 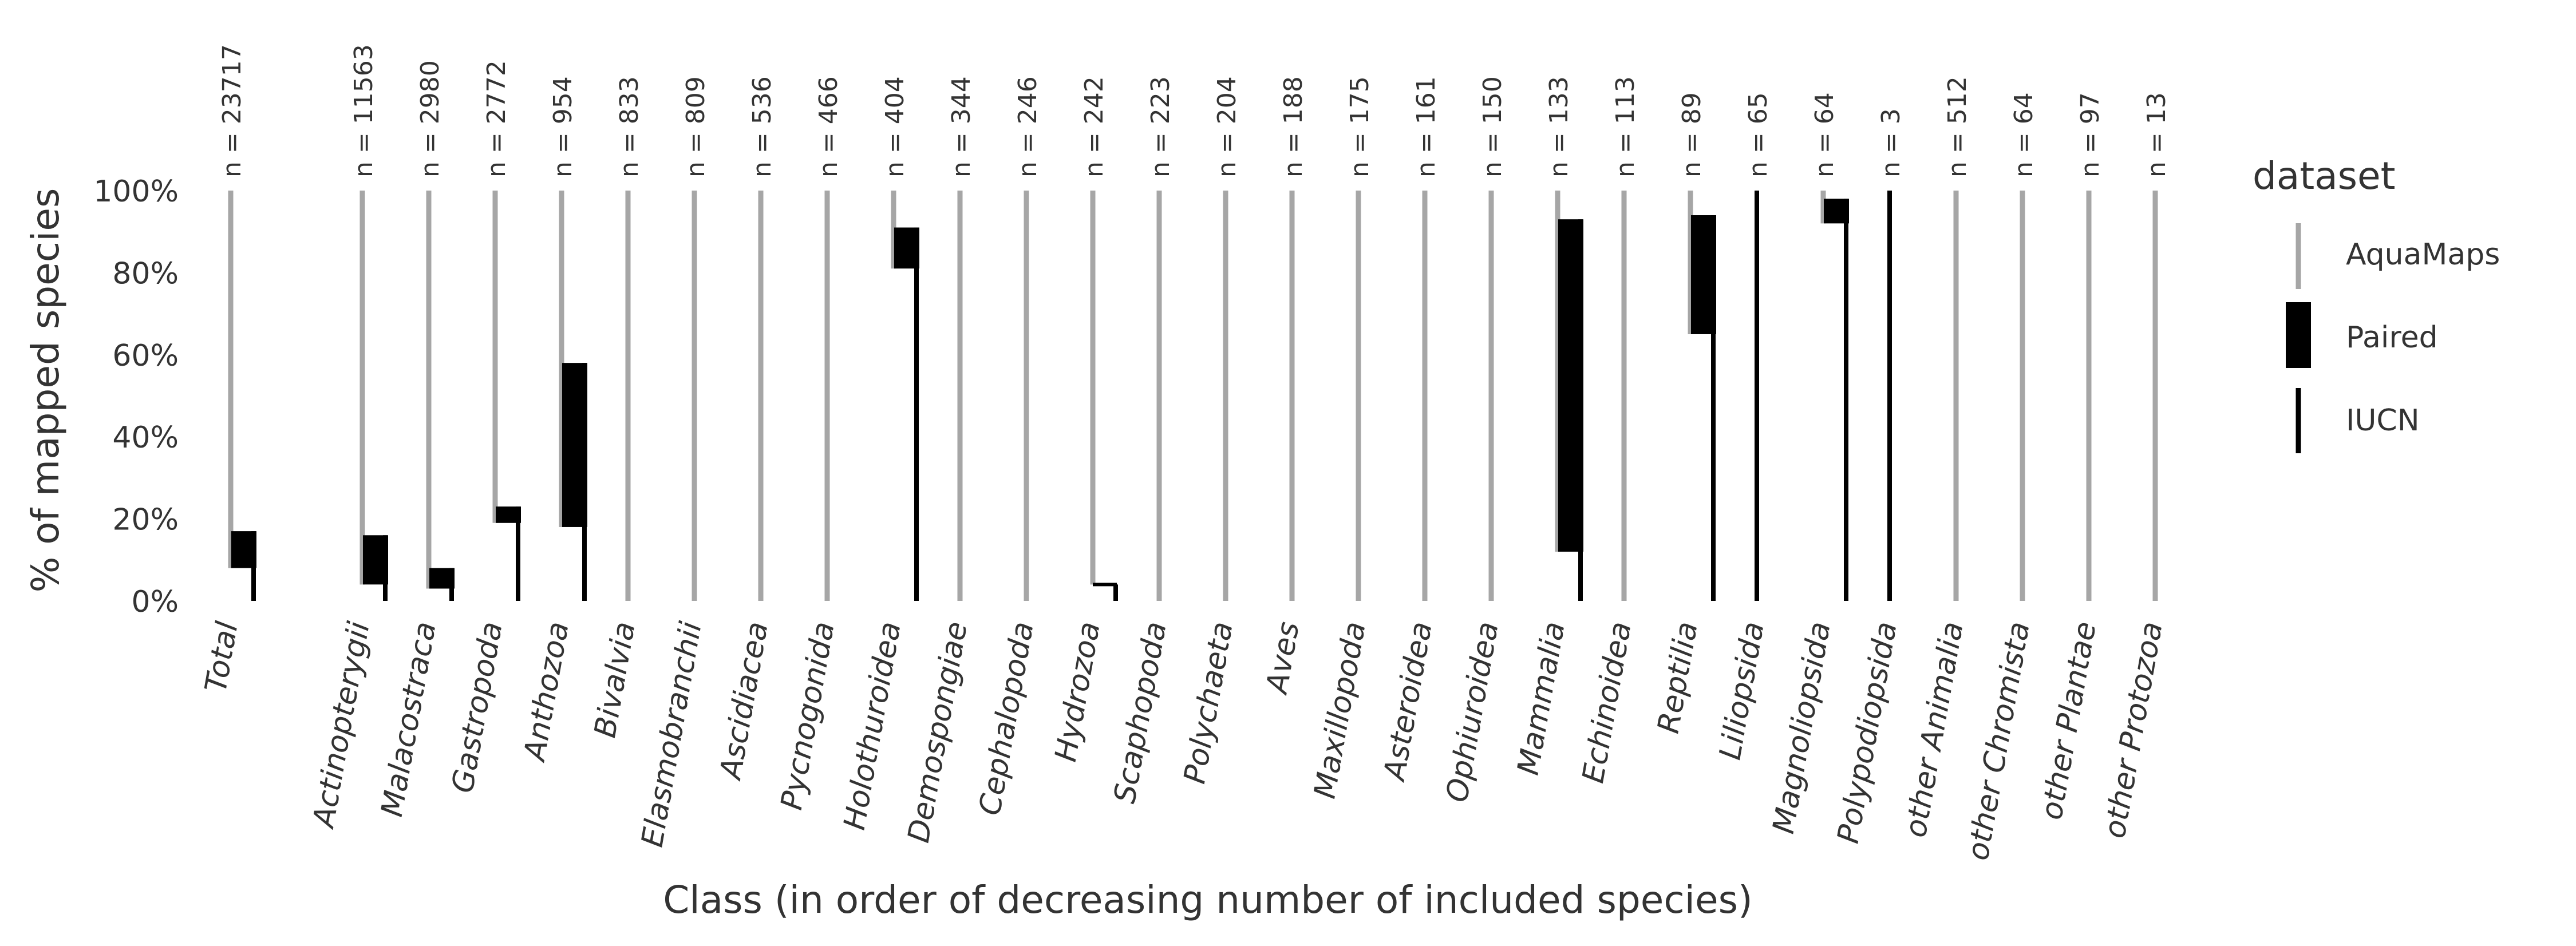 What do you see at coordinates (1678, 677) in the screenshot?
I see `x-tick-label-reptilia: Reptilia` at bounding box center [1678, 677].